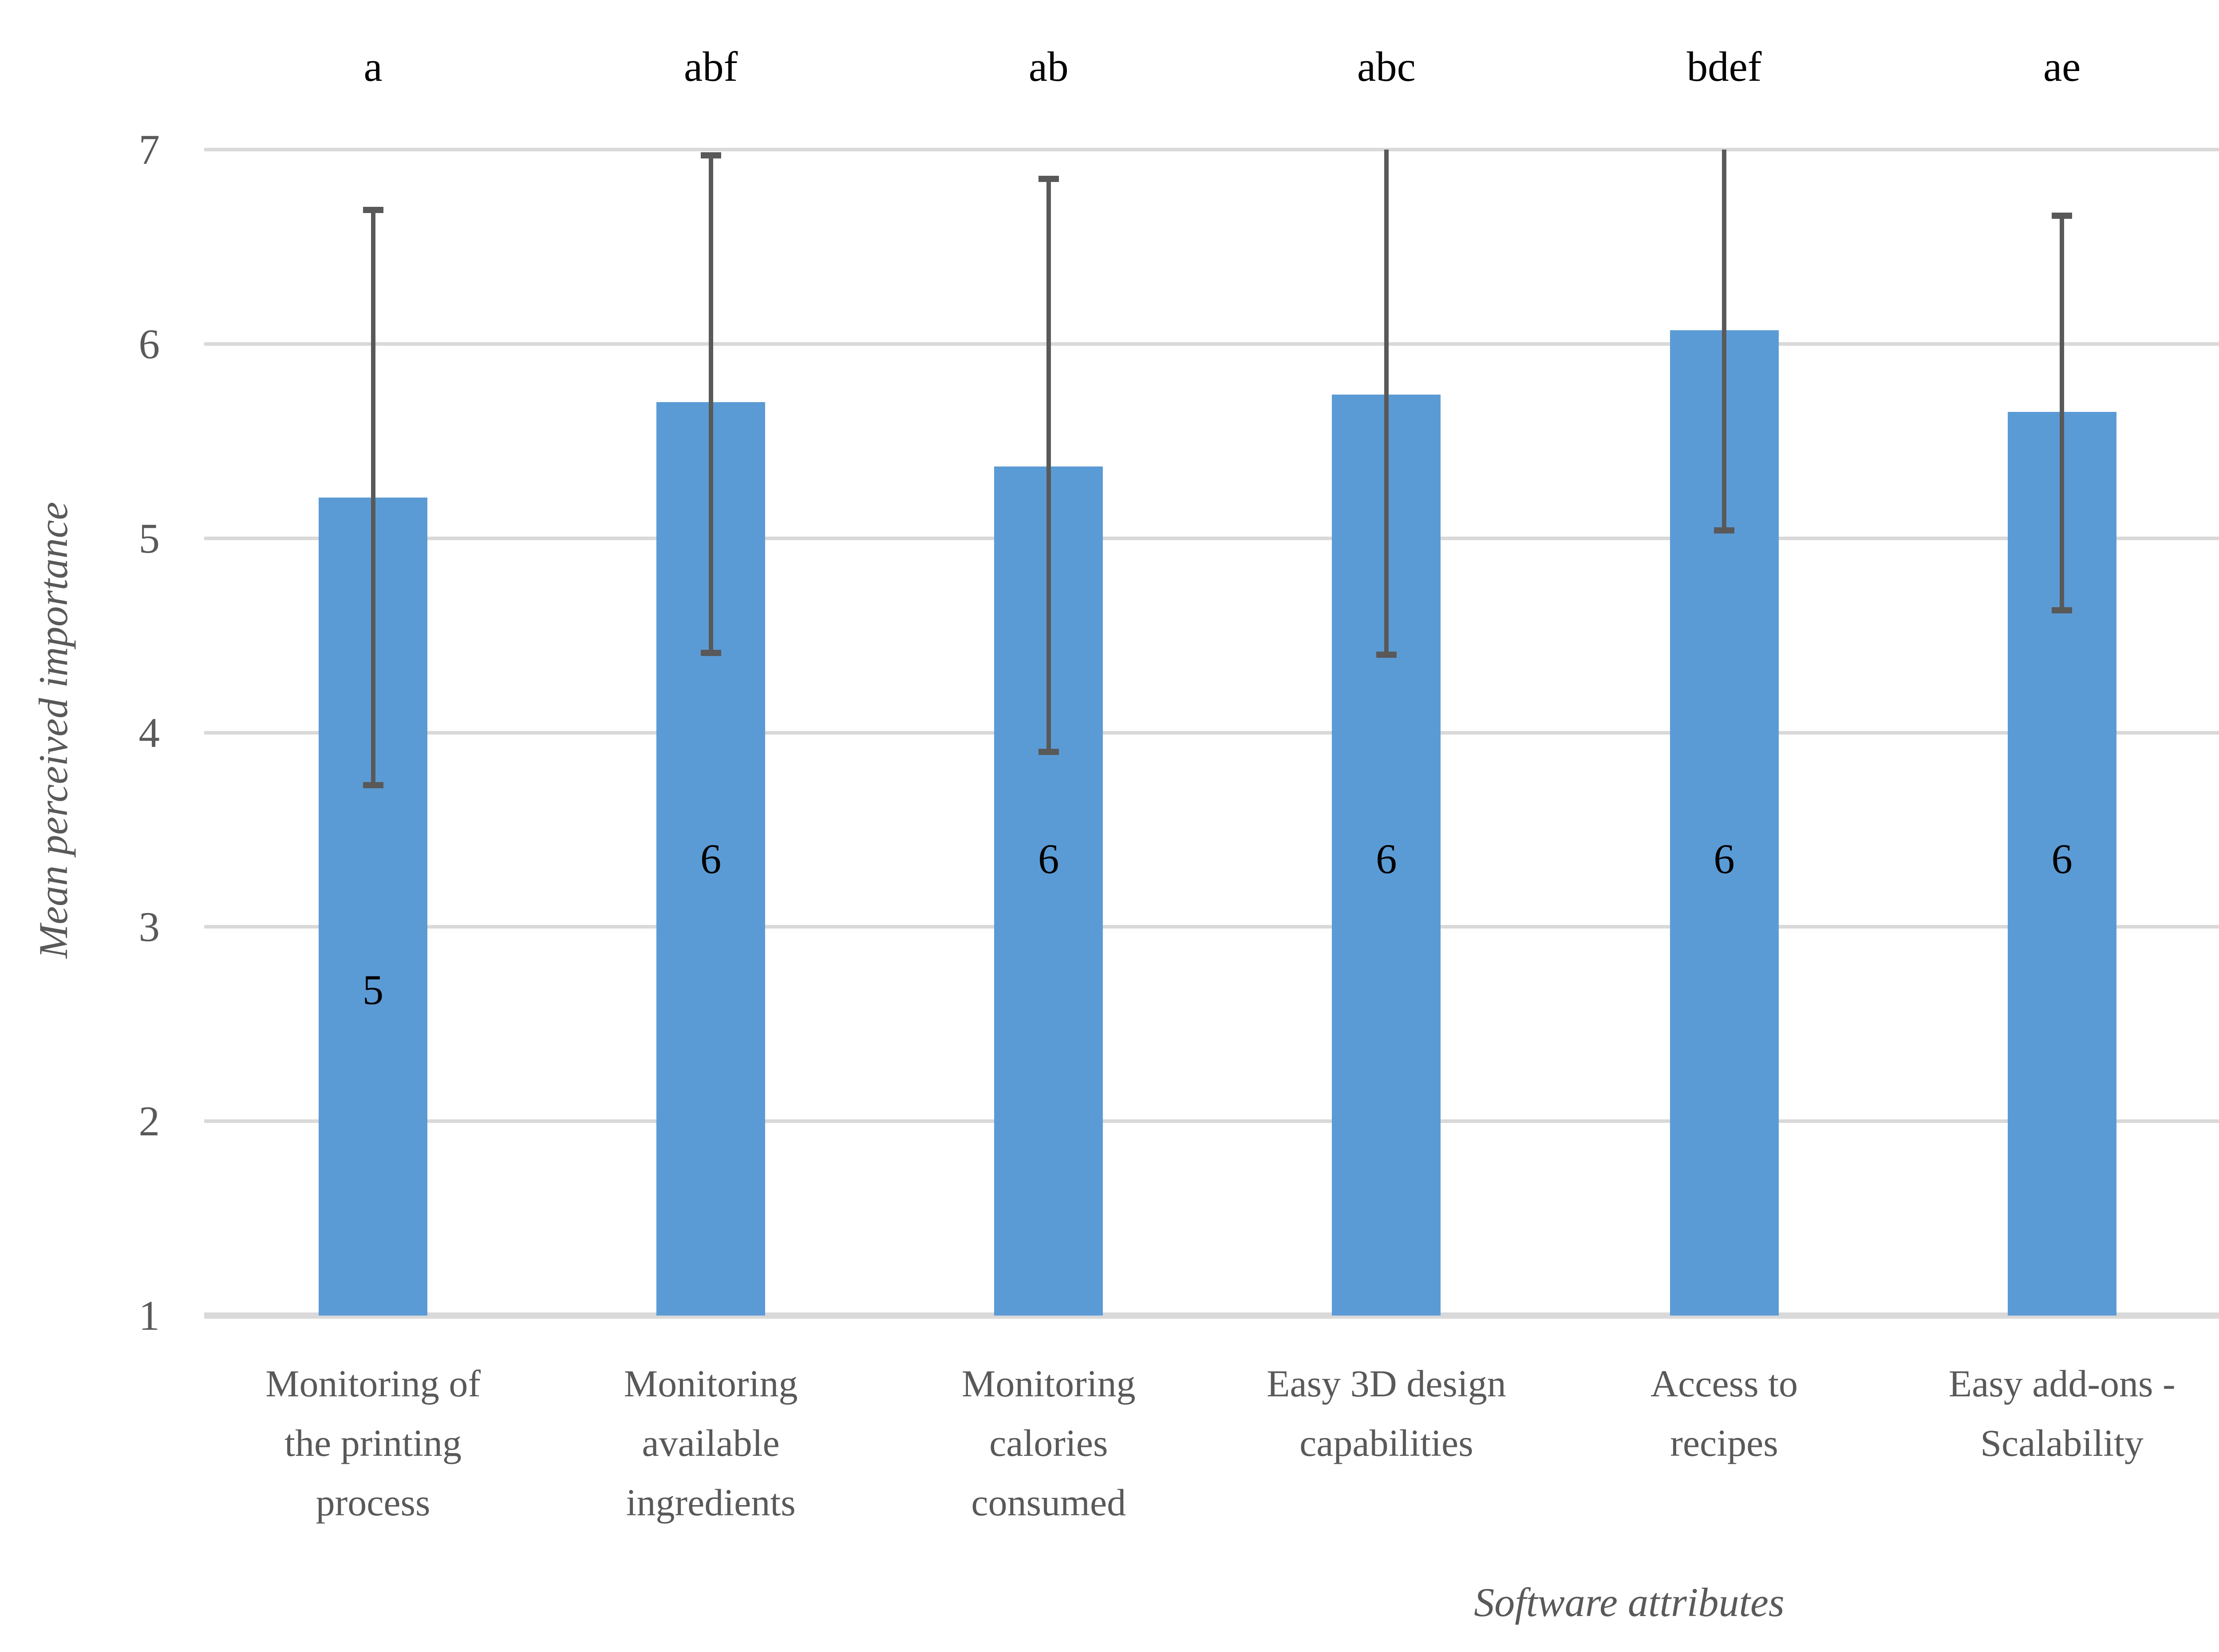 This screenshot has height=1652, width=2219. I want to click on bar-value-label: 5, so click(373, 990).